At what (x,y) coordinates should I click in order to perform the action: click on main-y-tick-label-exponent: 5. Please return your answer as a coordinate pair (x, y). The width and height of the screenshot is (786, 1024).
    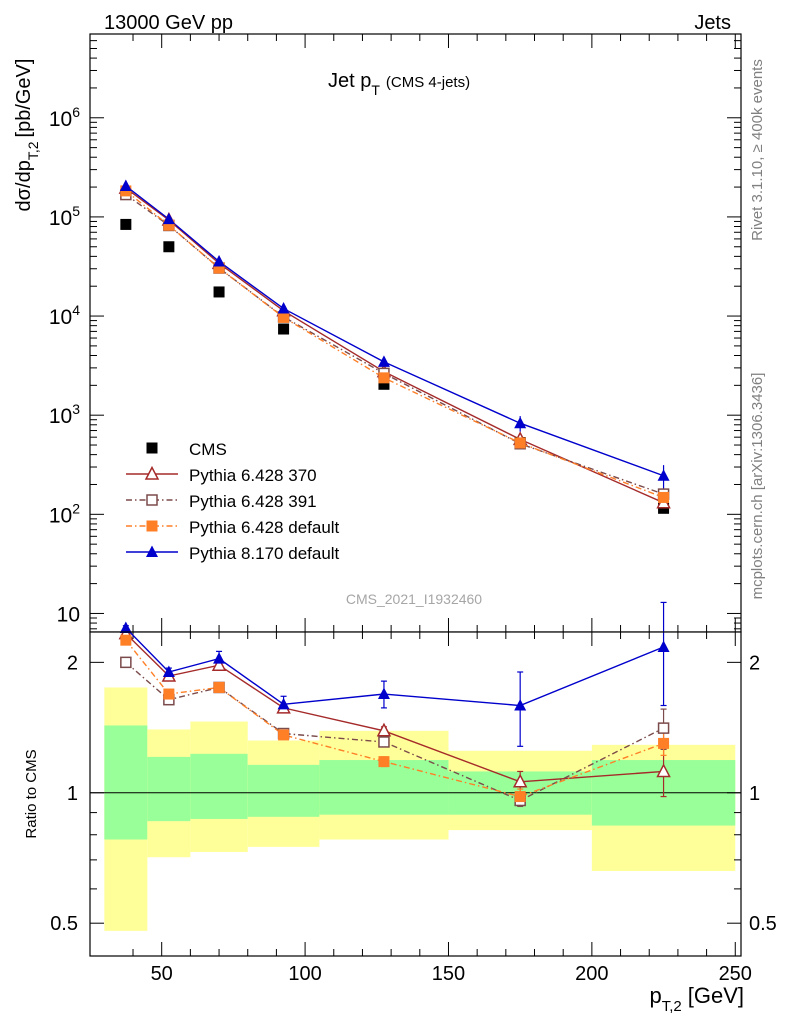
    Looking at the image, I should click on (76, 211).